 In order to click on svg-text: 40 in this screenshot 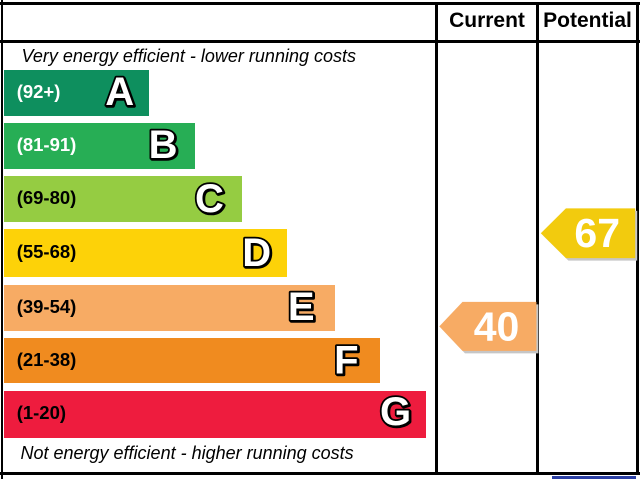, I will do `click(497, 327)`.